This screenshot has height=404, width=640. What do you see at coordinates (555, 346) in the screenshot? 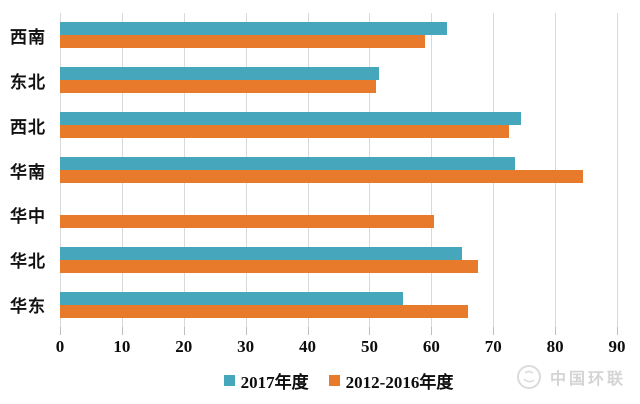
I see `x-axis-tick-label: 80` at bounding box center [555, 346].